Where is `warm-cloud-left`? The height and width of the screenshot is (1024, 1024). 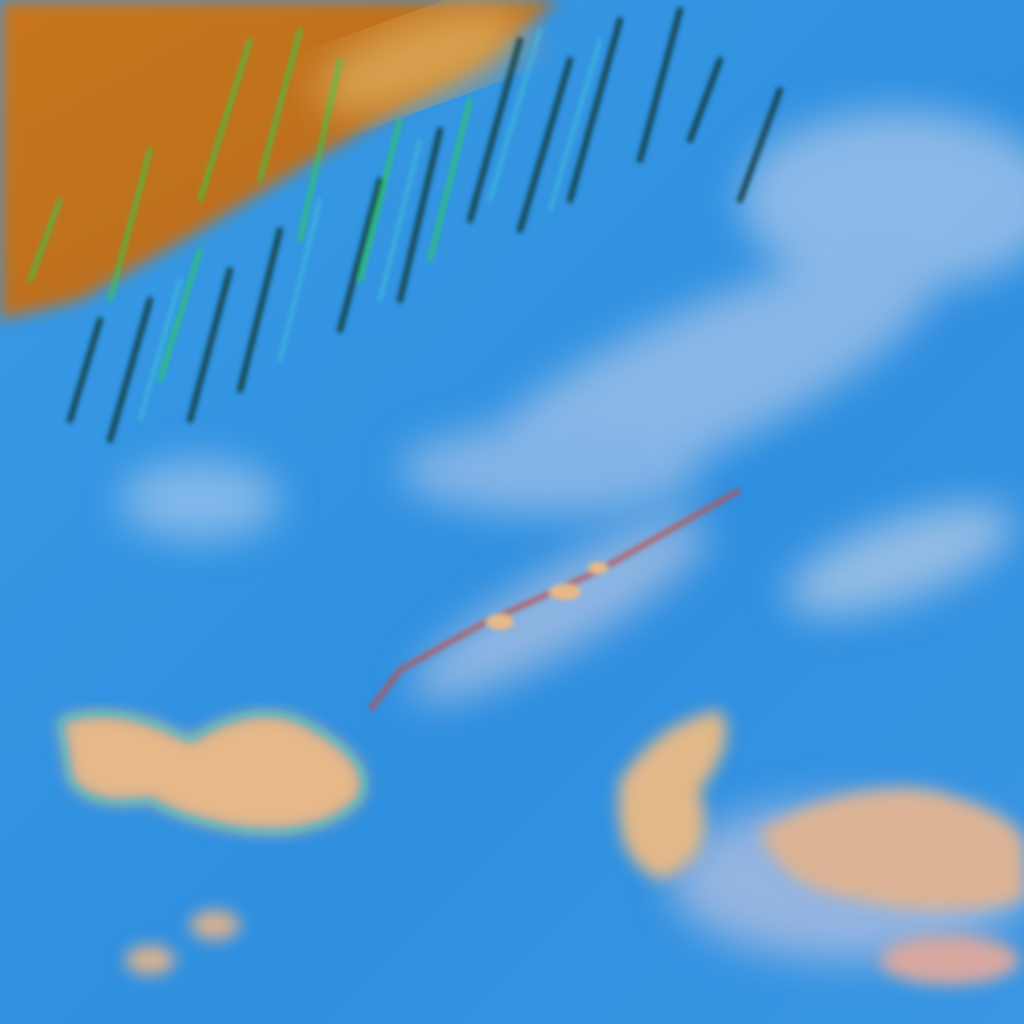
warm-cloud-left is located at coordinates (212, 772).